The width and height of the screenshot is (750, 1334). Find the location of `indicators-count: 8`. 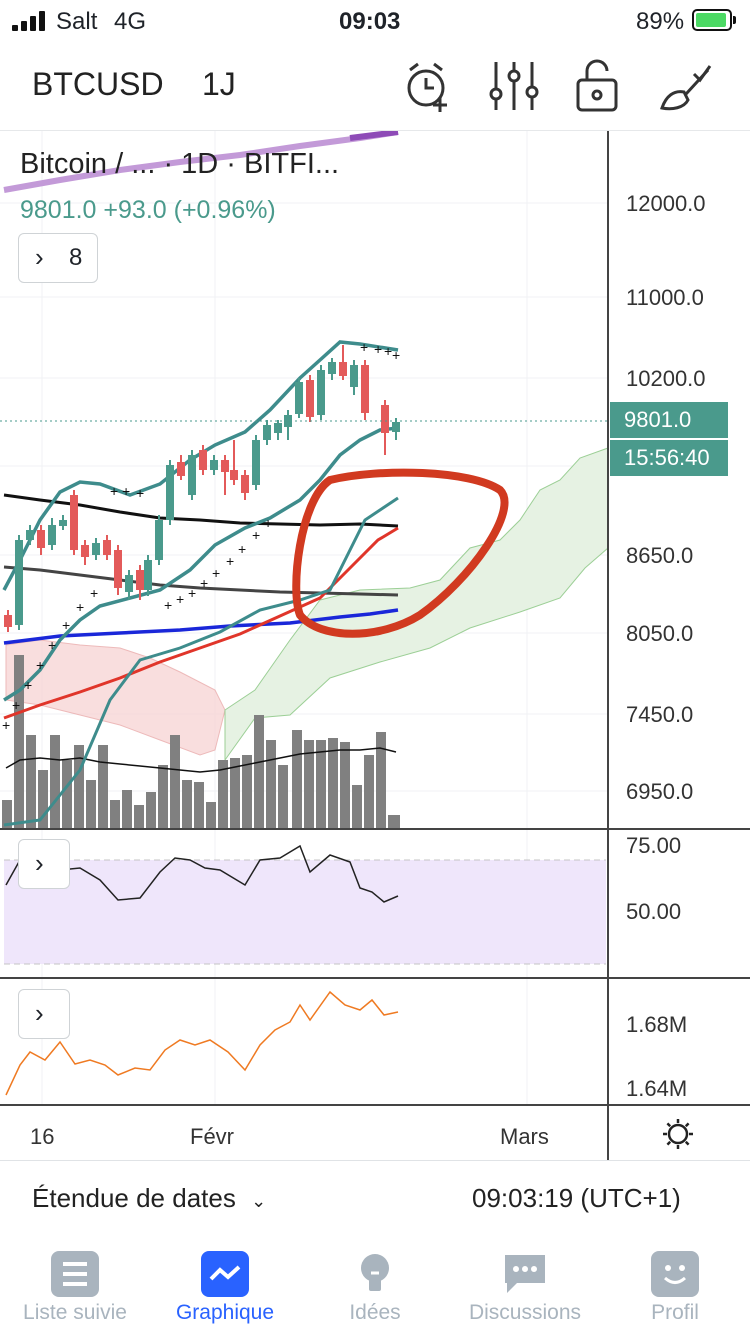

indicators-count: 8 is located at coordinates (76, 257).